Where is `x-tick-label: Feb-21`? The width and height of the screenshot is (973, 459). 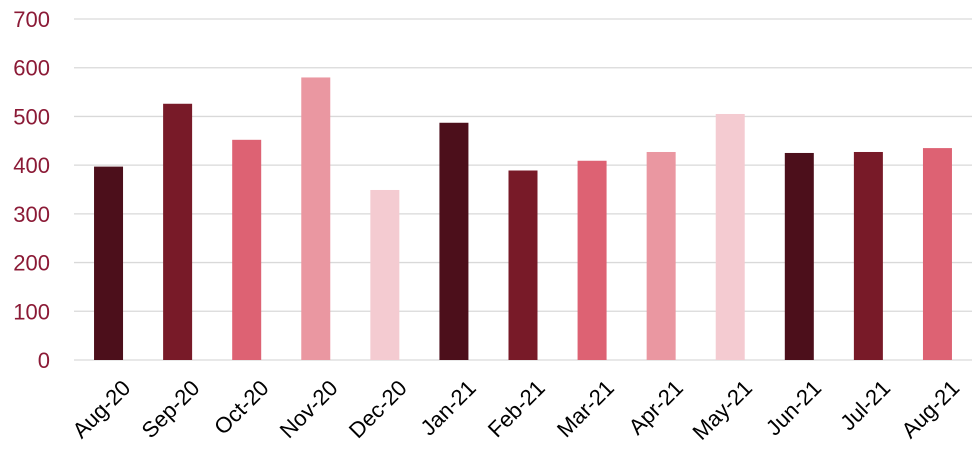
x-tick-label: Feb-21 is located at coordinates (516, 408).